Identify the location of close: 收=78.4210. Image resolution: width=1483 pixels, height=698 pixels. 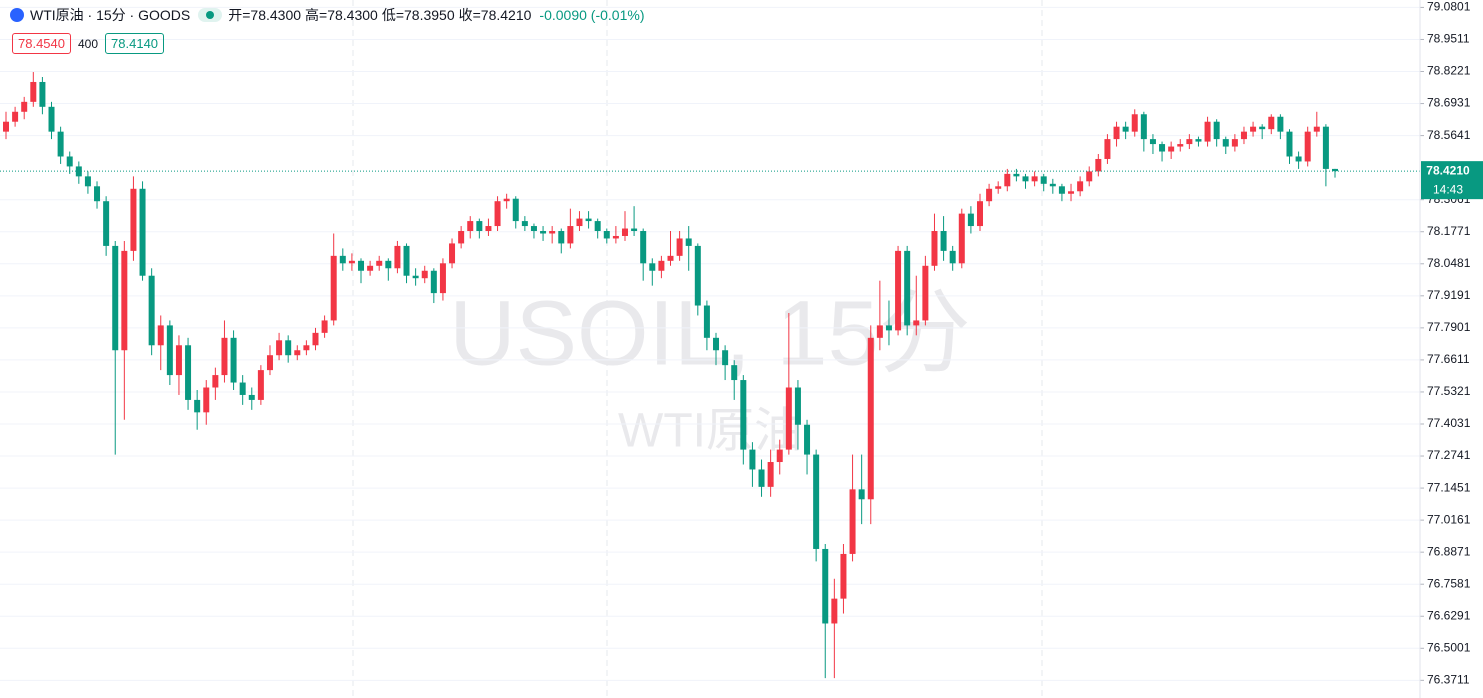
(495, 15).